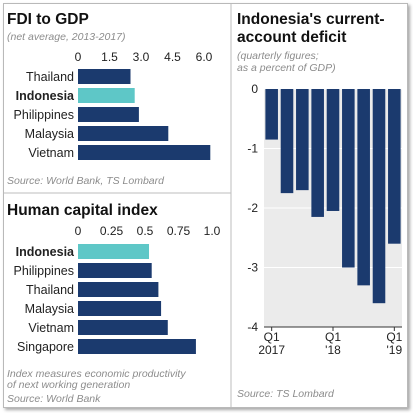  Describe the element at coordinates (348, 178) in the screenshot. I see `ca-bar-2018-q2` at that location.